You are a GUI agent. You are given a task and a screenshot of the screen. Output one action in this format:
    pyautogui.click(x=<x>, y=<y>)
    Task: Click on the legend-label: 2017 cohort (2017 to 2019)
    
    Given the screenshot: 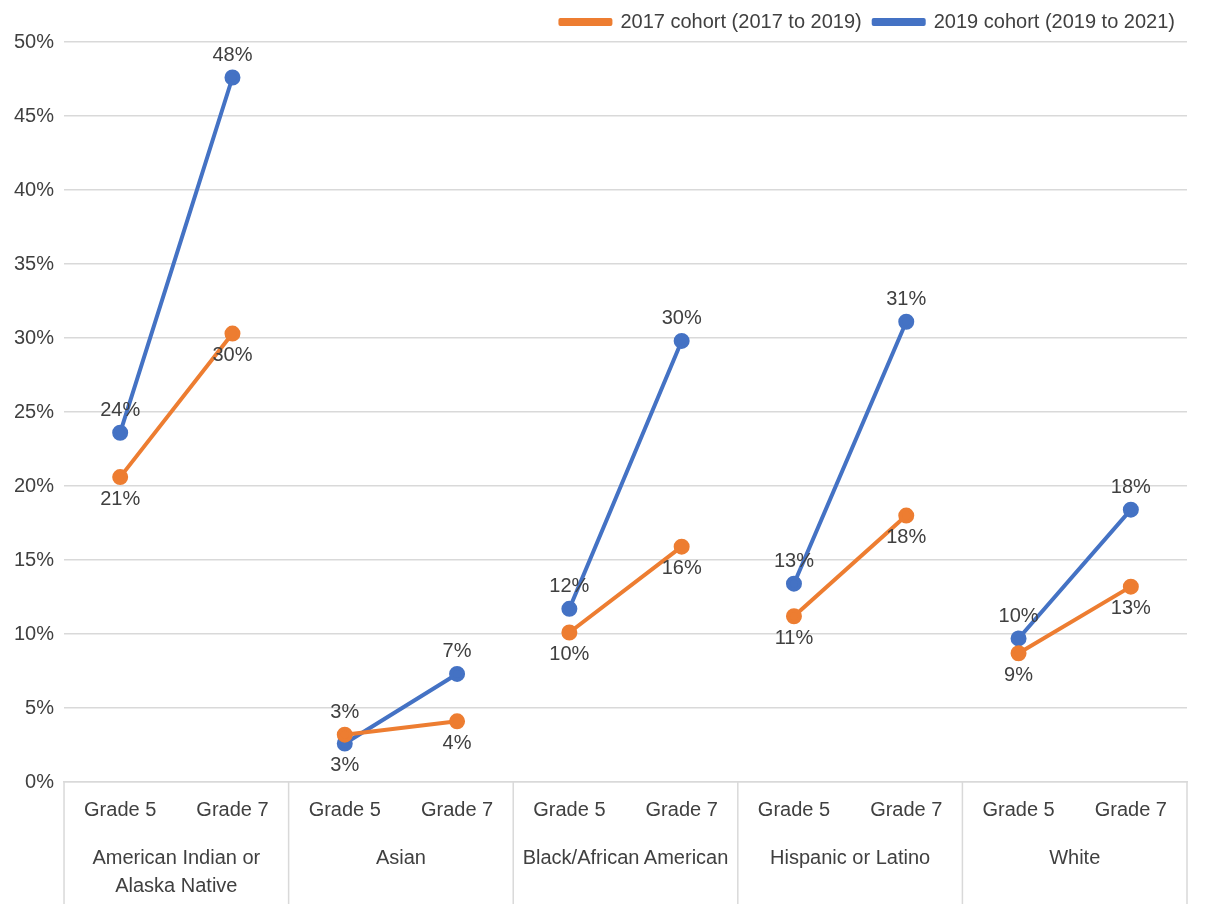 What is the action you would take?
    pyautogui.click(x=741, y=20)
    